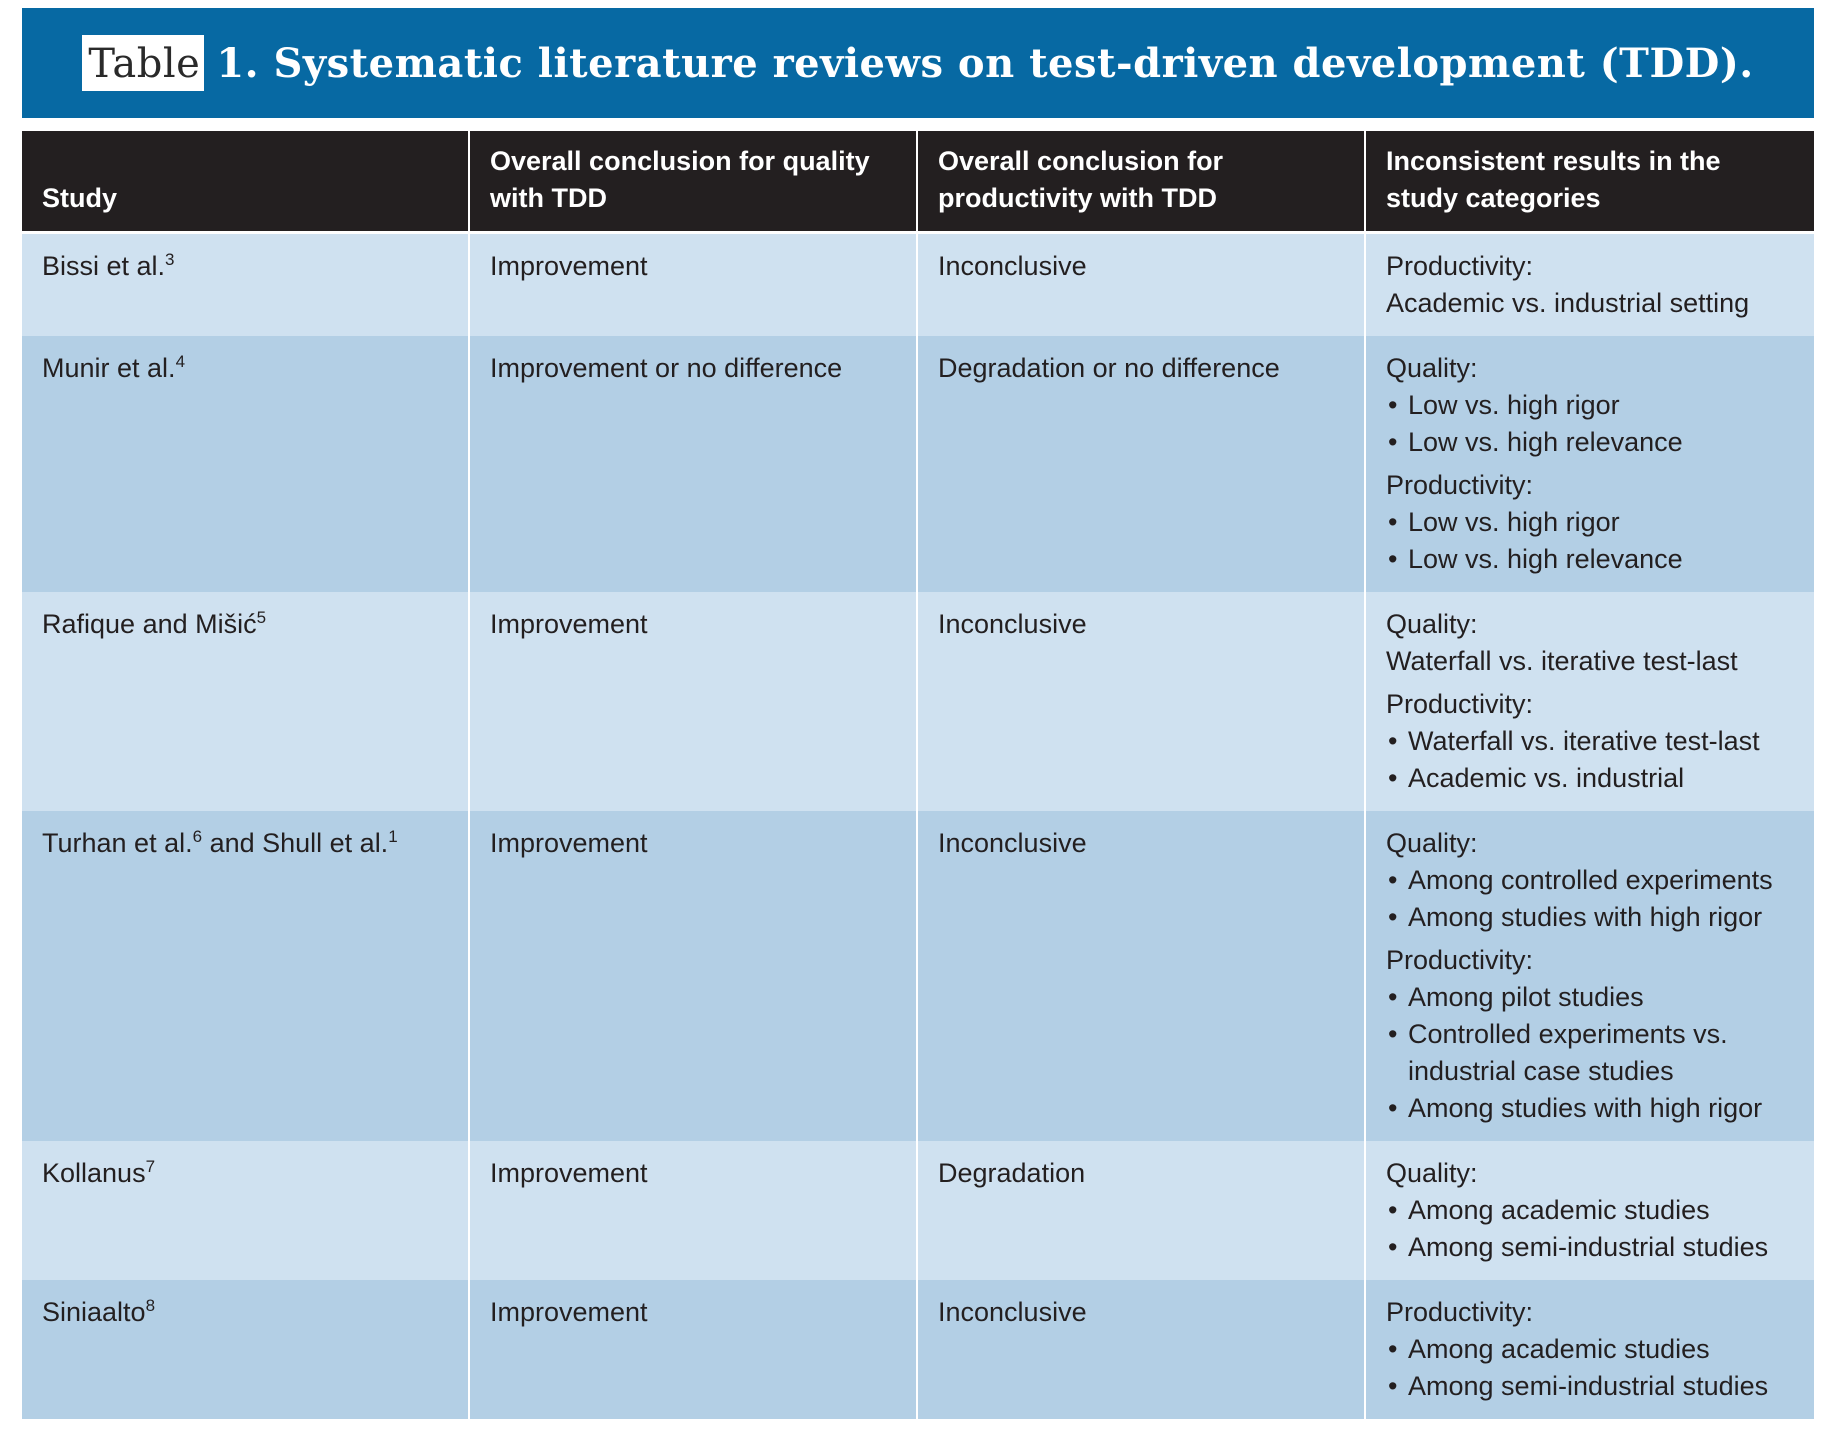 The height and width of the screenshot is (1431, 1825). I want to click on table-label: Table, so click(143, 63).